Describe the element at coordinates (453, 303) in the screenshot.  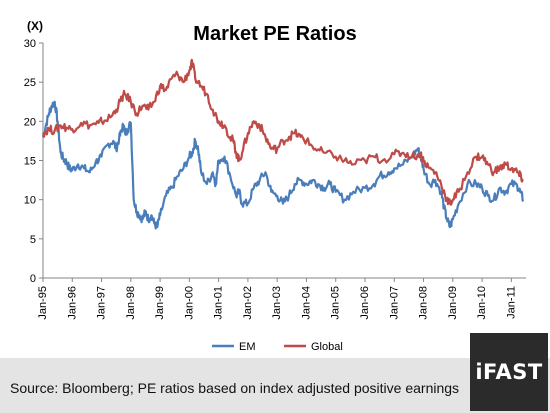
I see `x-tick-label: Jan-09` at that location.